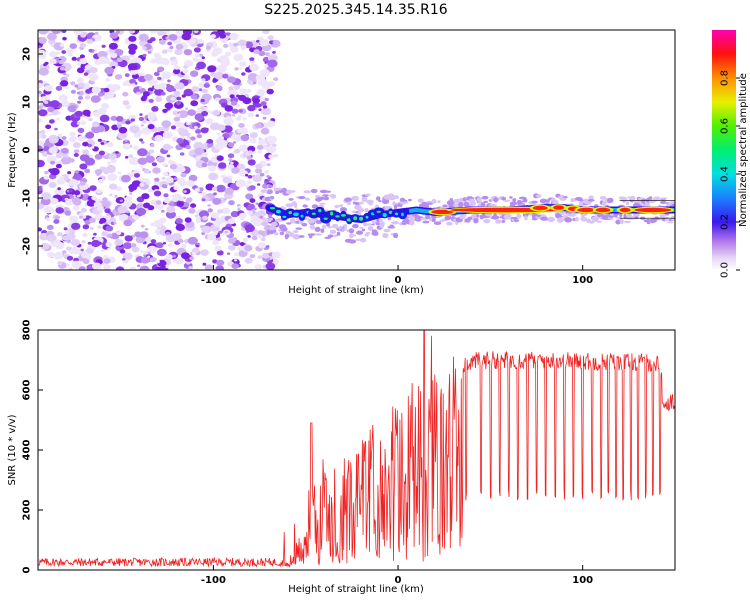 The width and height of the screenshot is (750, 600). Describe the element at coordinates (725, 270) in the screenshot. I see `colorbar-tick-label: 0.0` at that location.